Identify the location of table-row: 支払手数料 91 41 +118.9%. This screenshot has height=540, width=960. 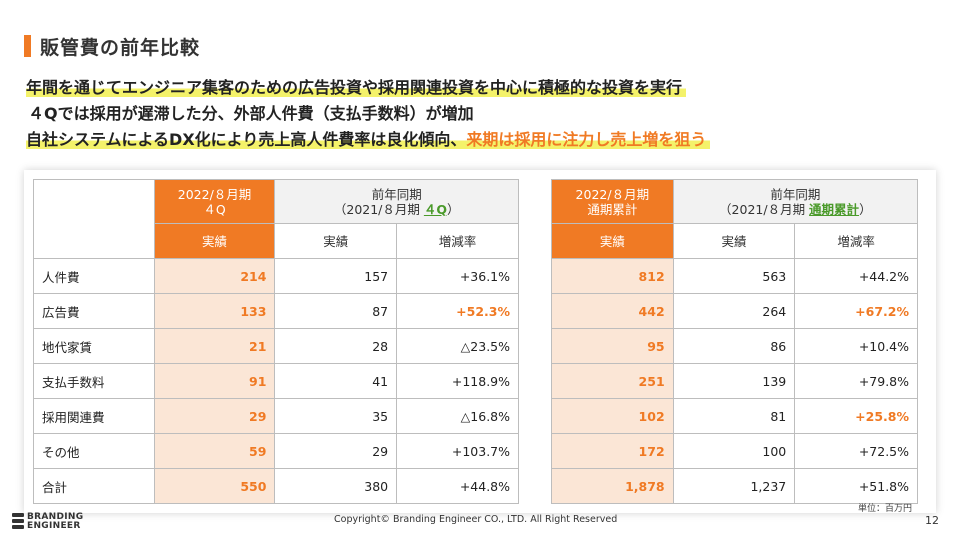
(276, 381).